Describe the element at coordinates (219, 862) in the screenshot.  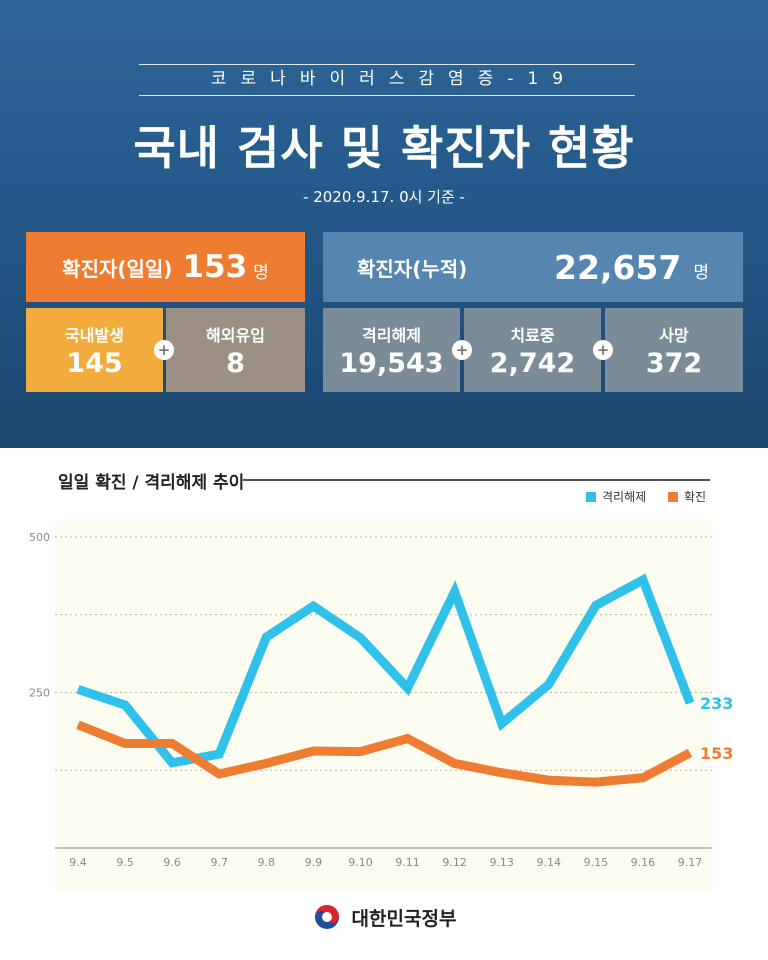
I see `x-tick-label: 9.7` at that location.